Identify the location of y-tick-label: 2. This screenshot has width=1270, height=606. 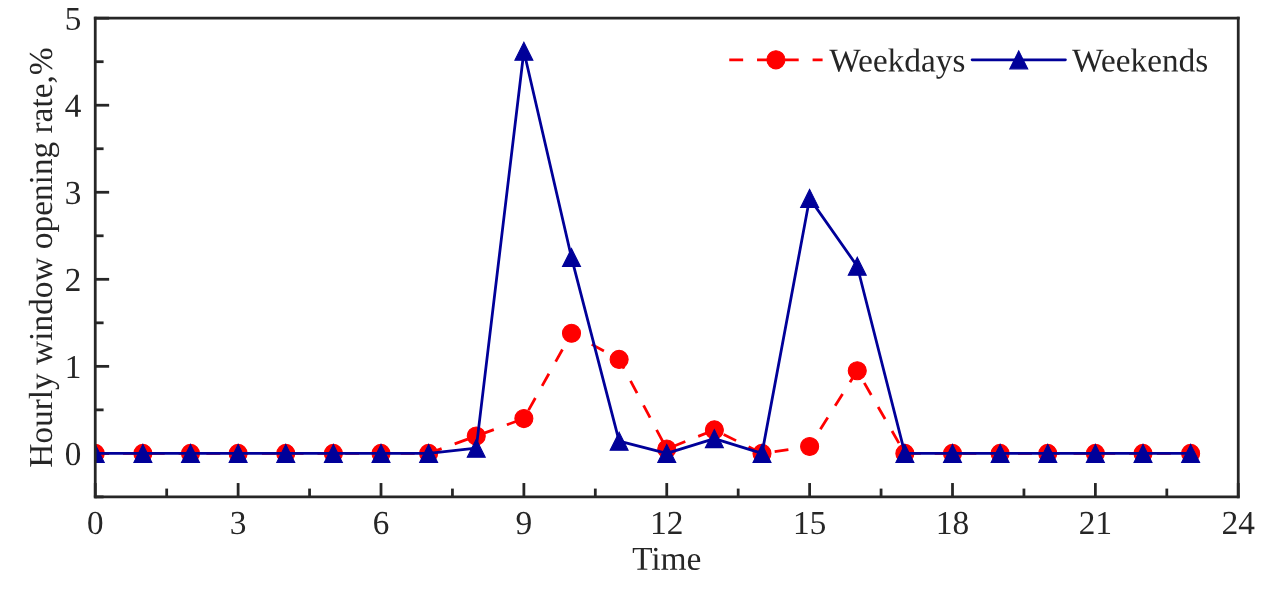
(73, 279).